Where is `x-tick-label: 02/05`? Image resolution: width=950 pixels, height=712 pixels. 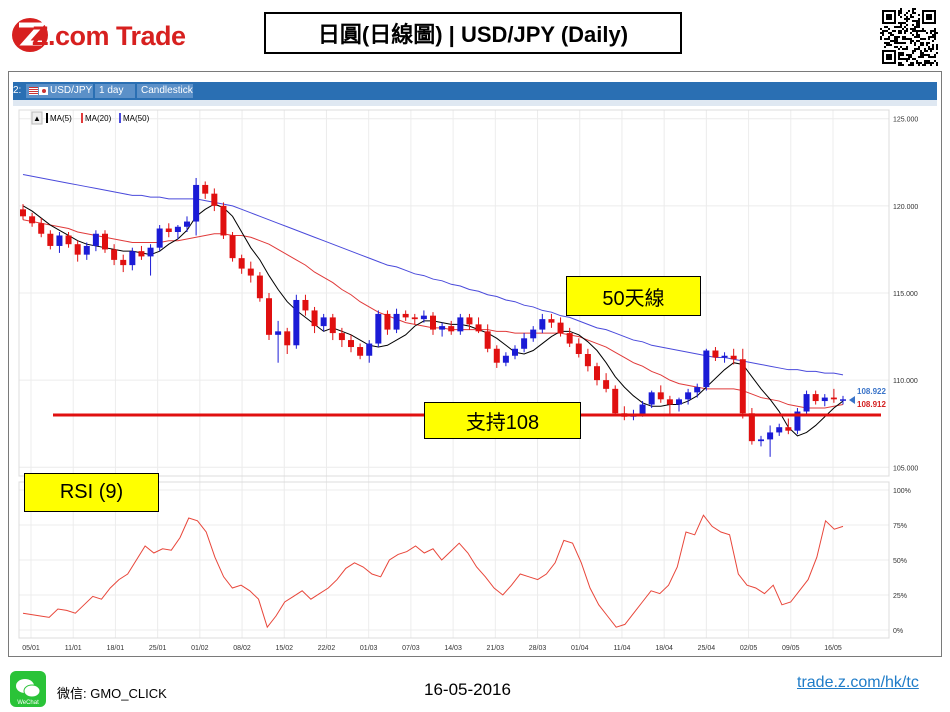 x-tick-label: 02/05 is located at coordinates (749, 648).